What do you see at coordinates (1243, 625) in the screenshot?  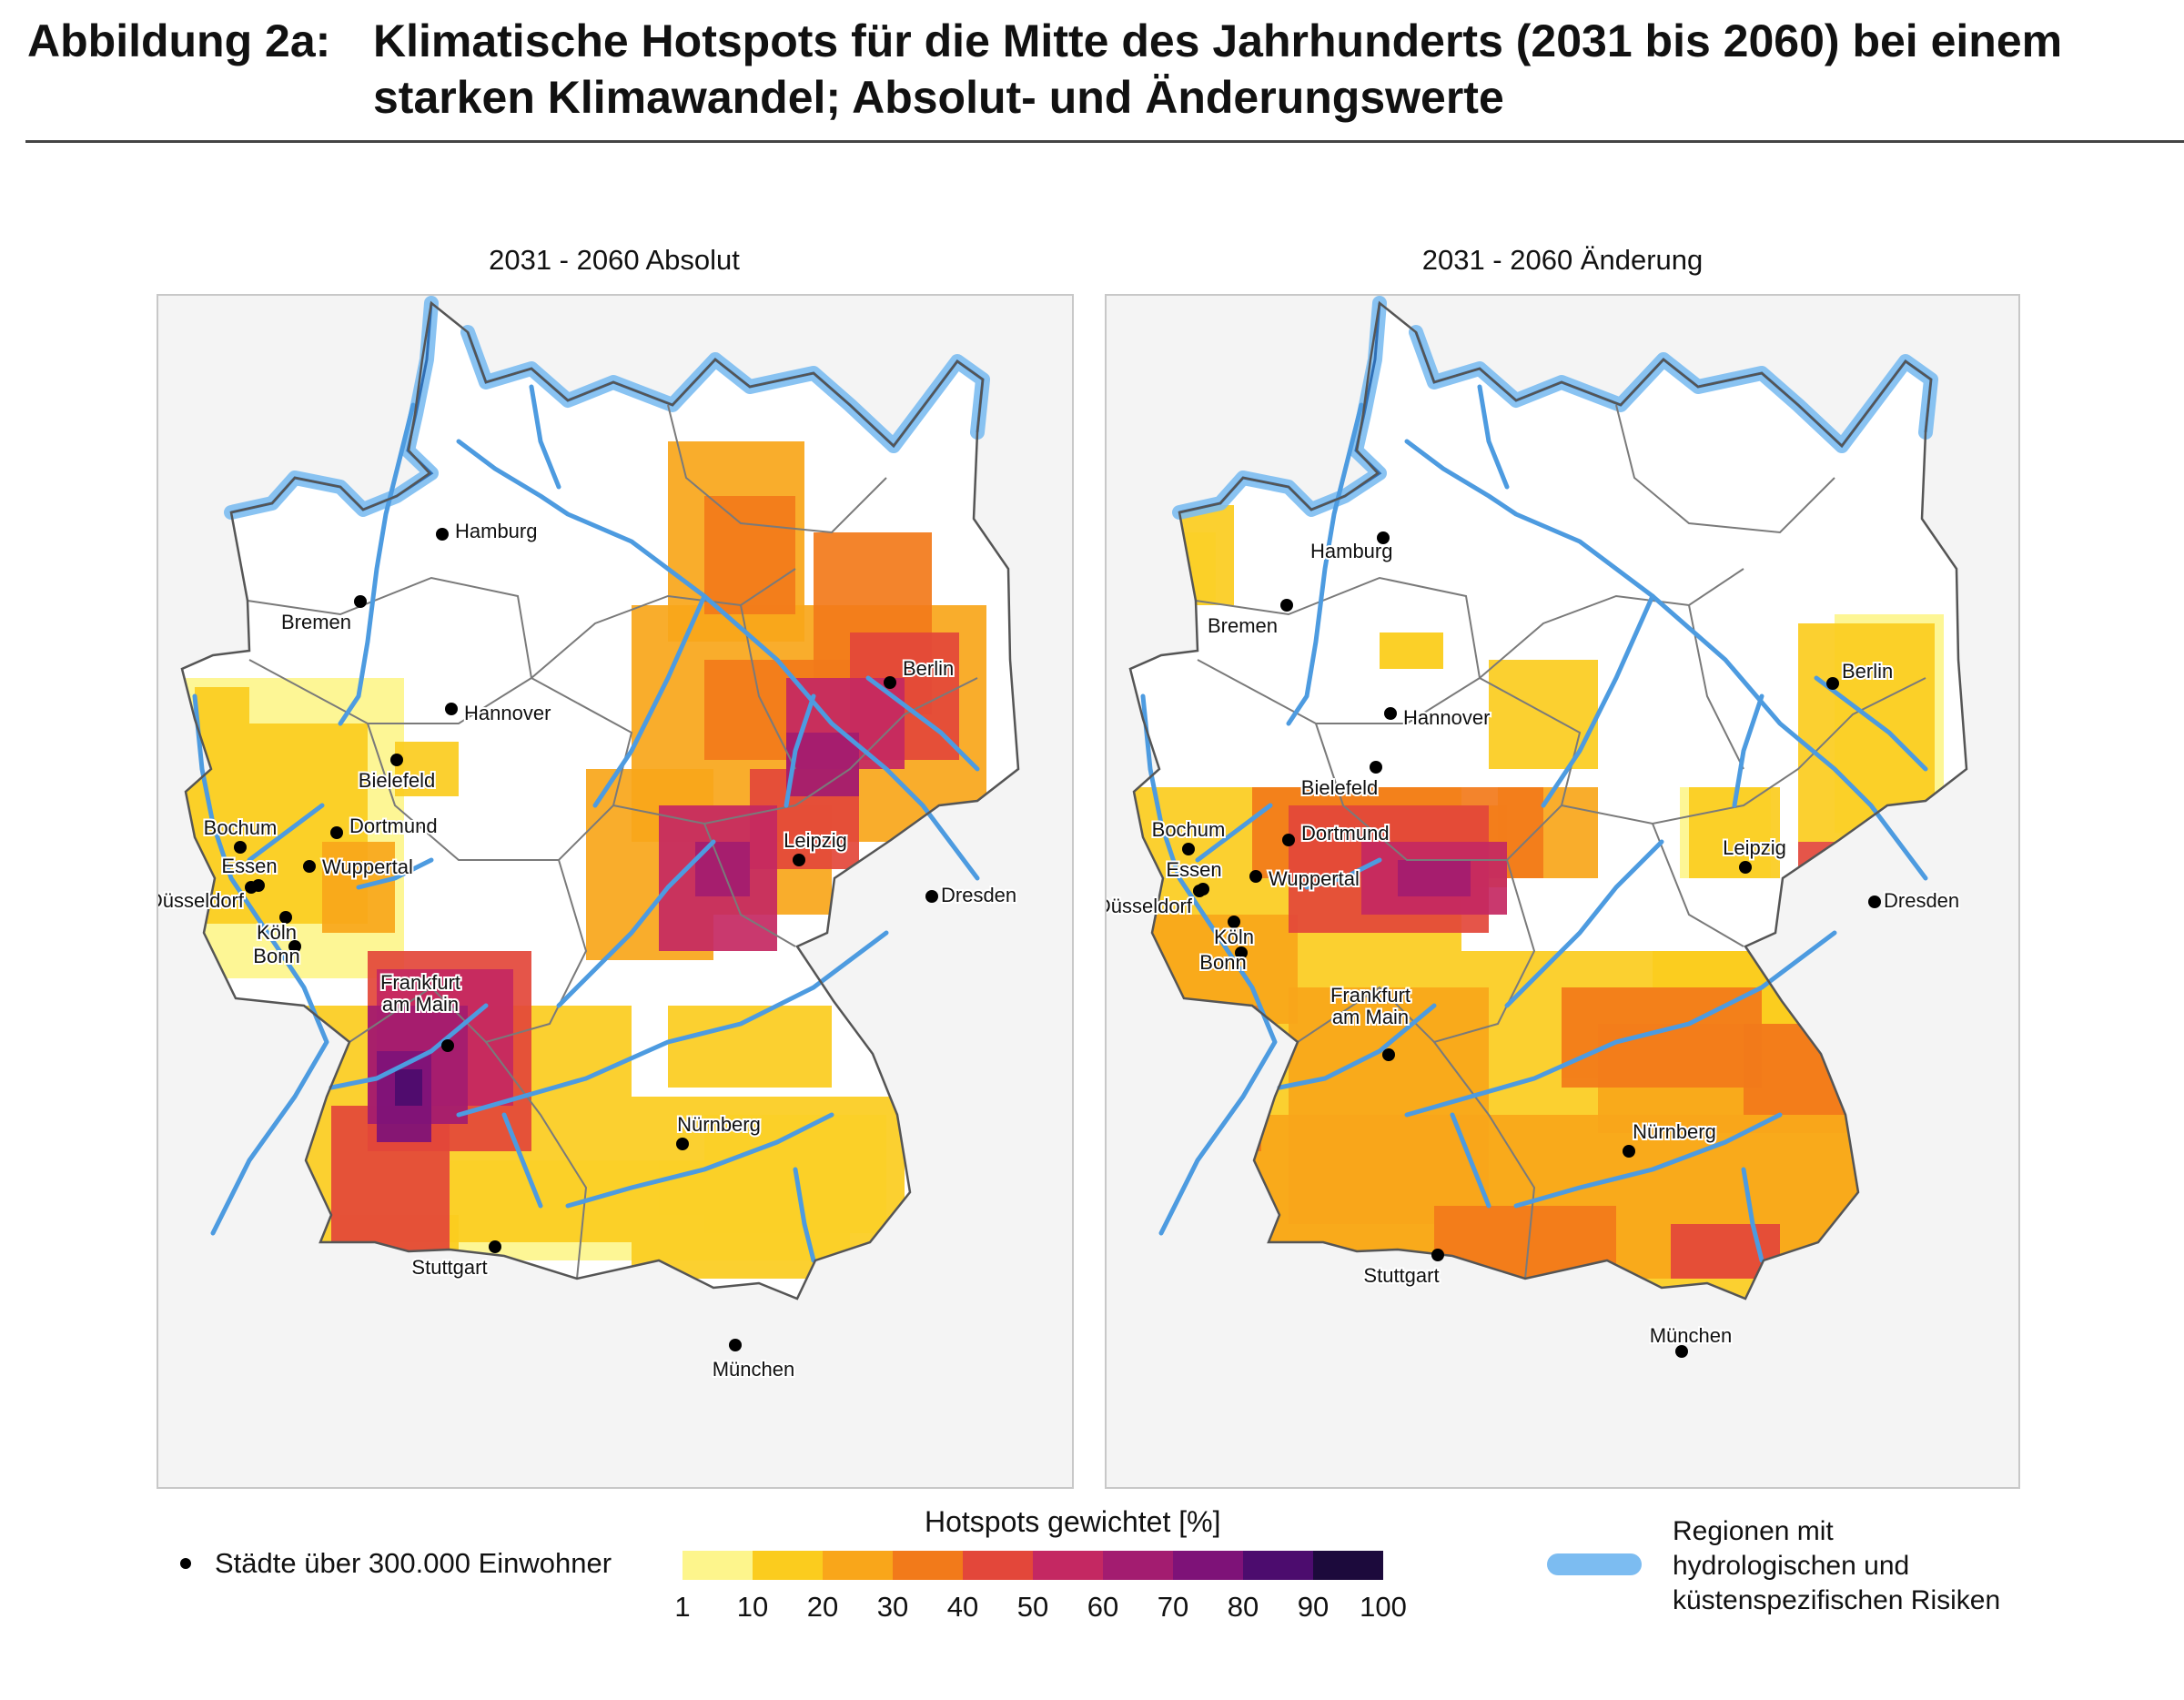 I see `city-label: Bremen` at bounding box center [1243, 625].